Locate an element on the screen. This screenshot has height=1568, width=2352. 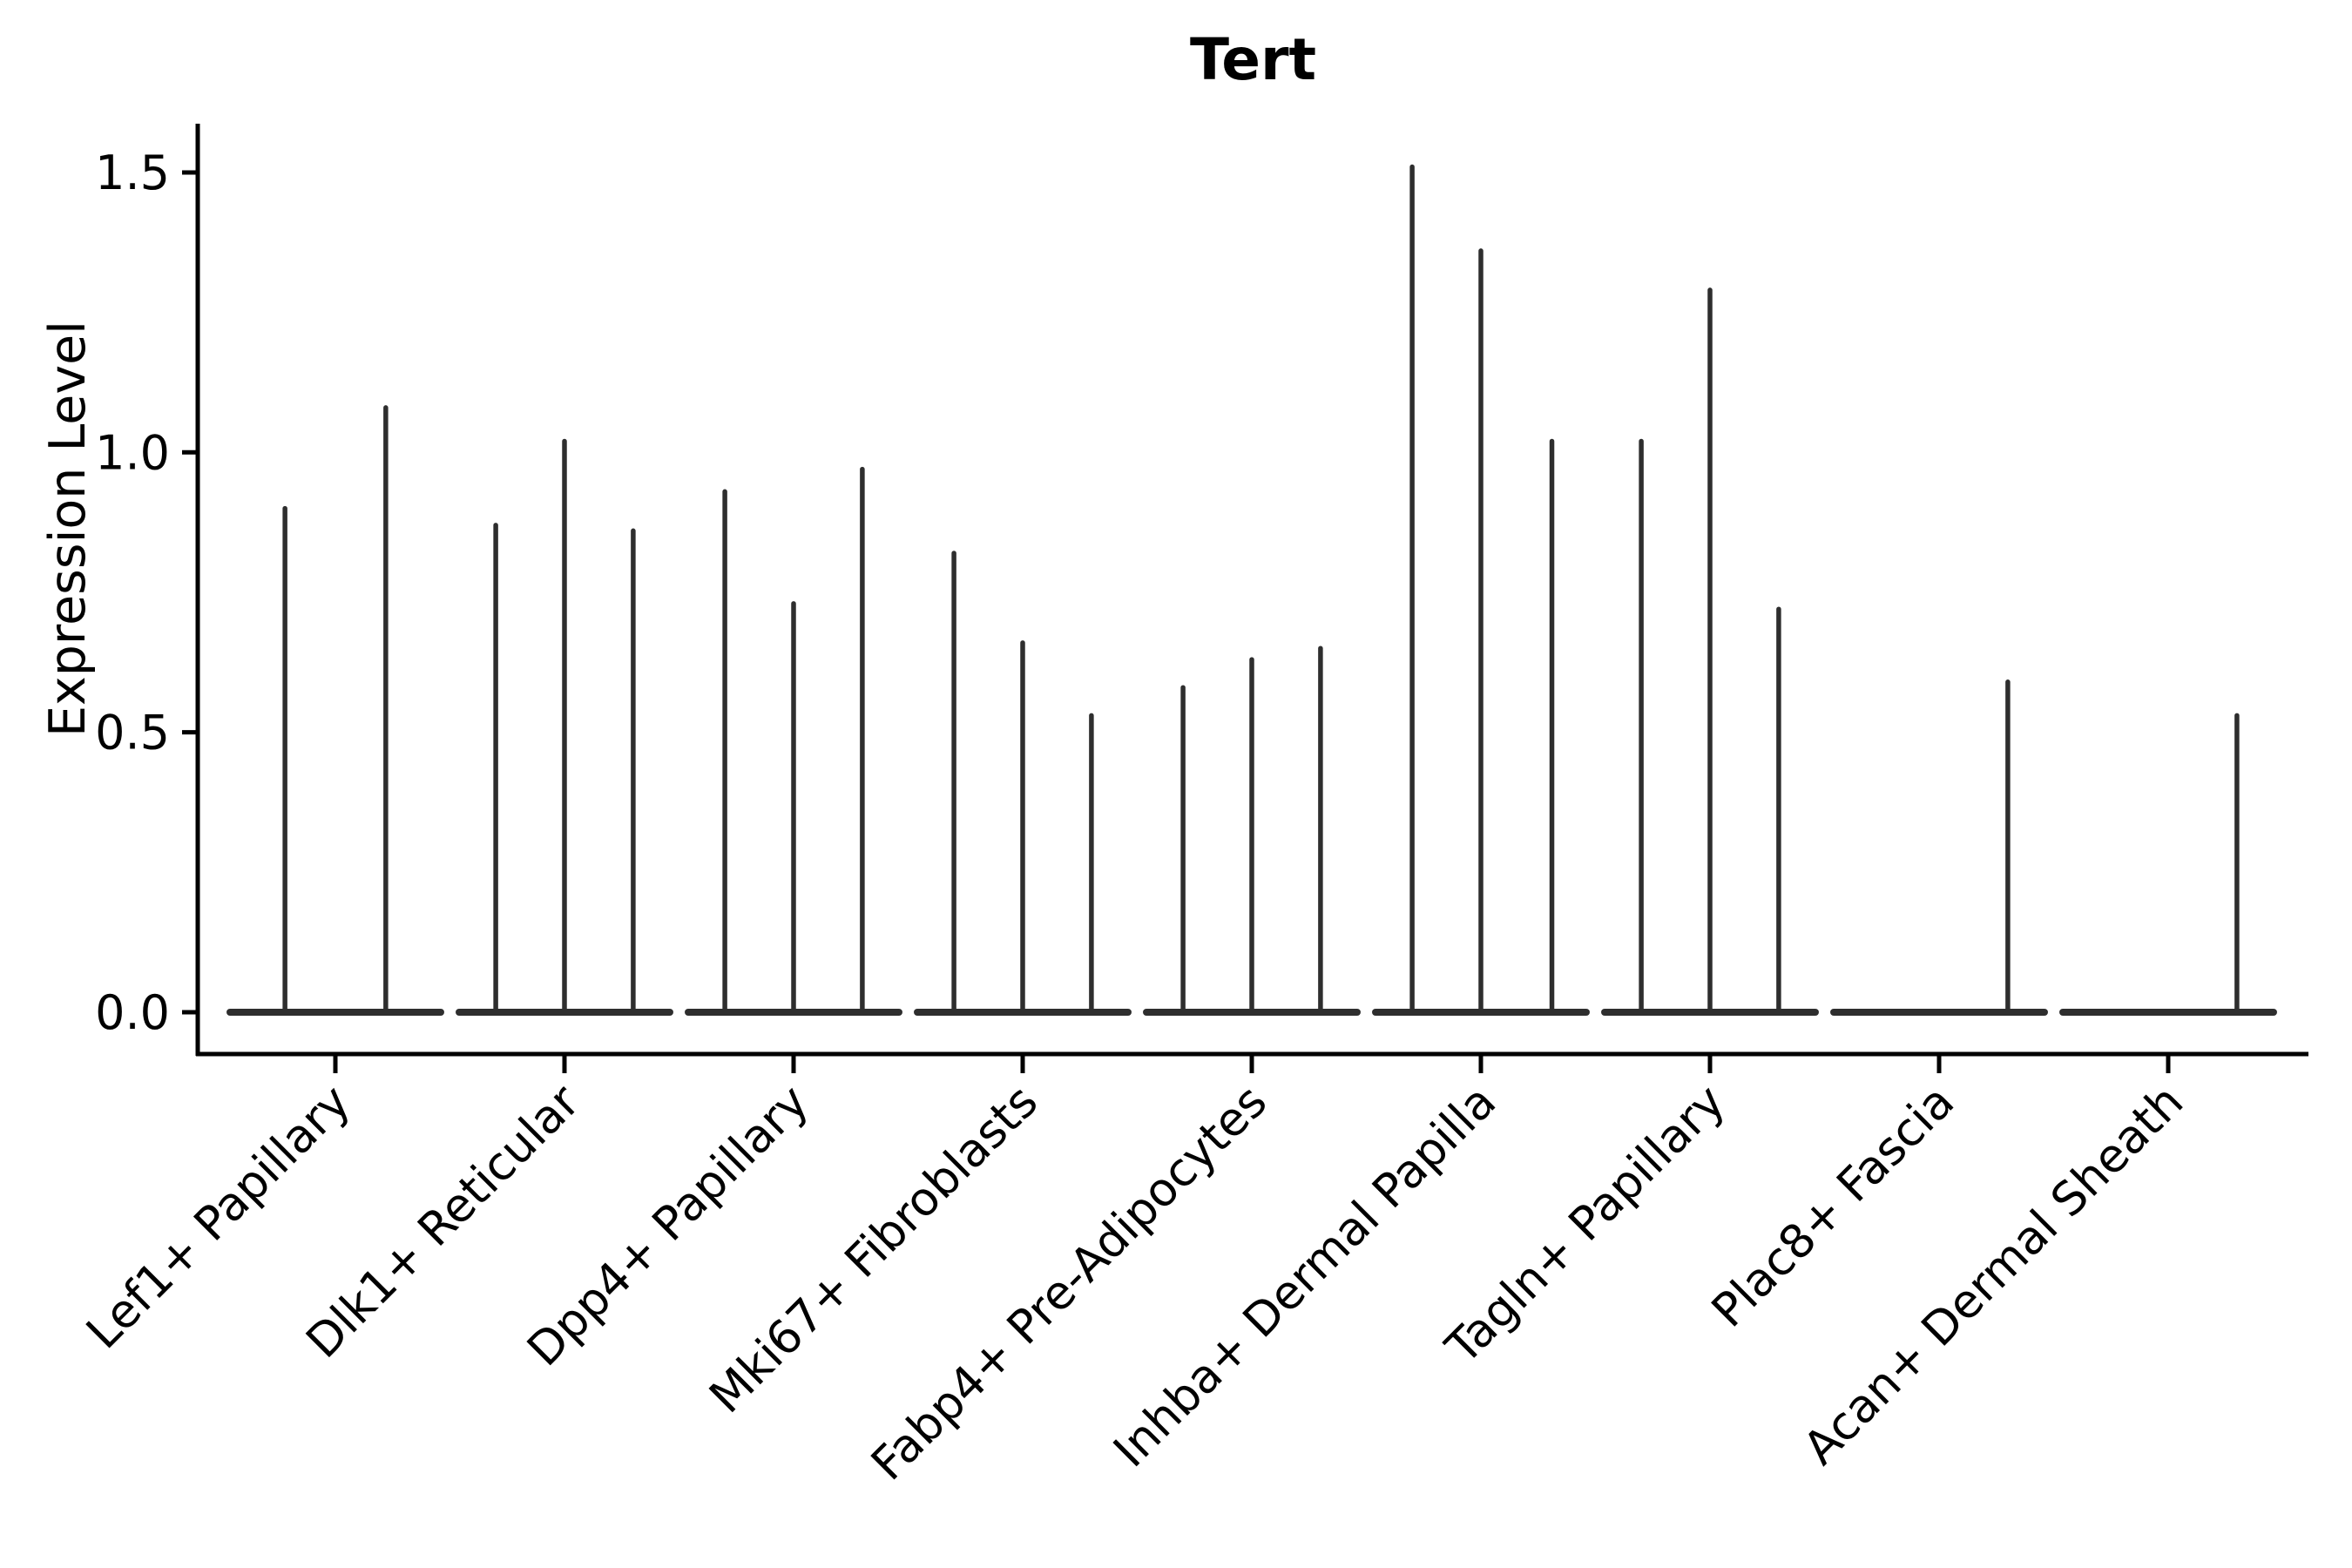
y-tick-label: 1.5 is located at coordinates (132, 172).